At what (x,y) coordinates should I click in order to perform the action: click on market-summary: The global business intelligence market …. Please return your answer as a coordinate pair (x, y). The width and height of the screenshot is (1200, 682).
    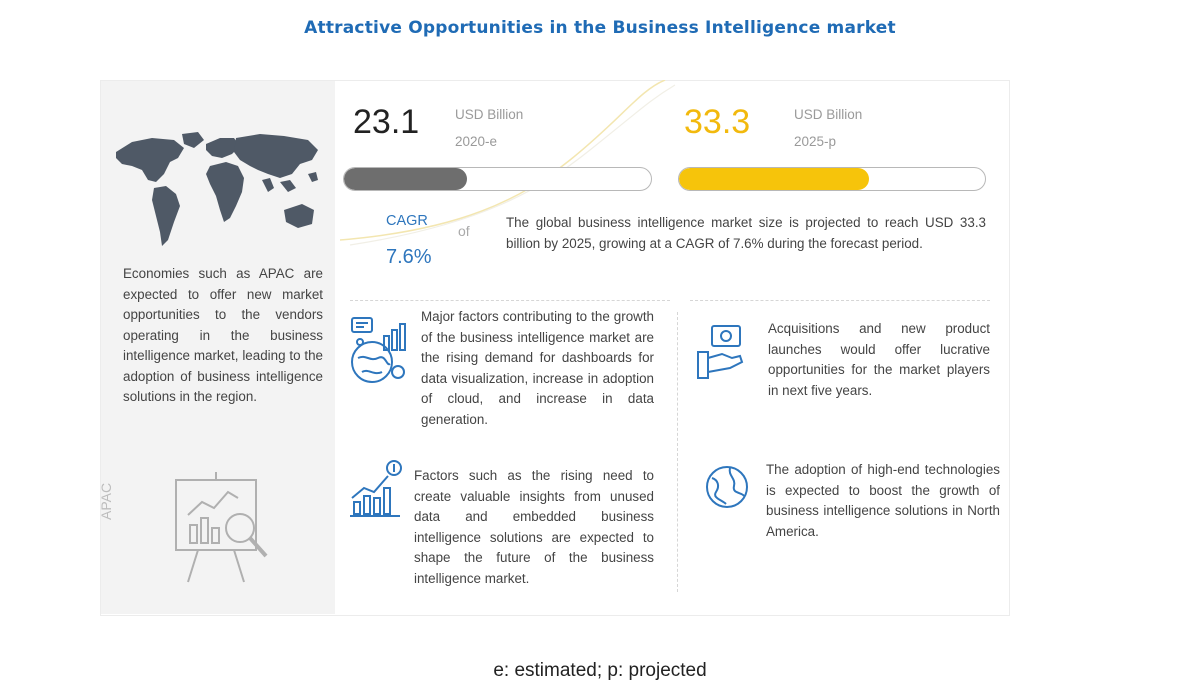
    Looking at the image, I should click on (746, 233).